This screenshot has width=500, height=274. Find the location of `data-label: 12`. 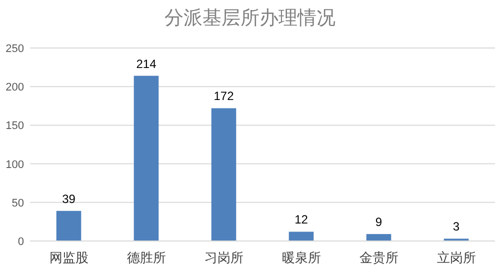

data-label: 12 is located at coordinates (301, 219).